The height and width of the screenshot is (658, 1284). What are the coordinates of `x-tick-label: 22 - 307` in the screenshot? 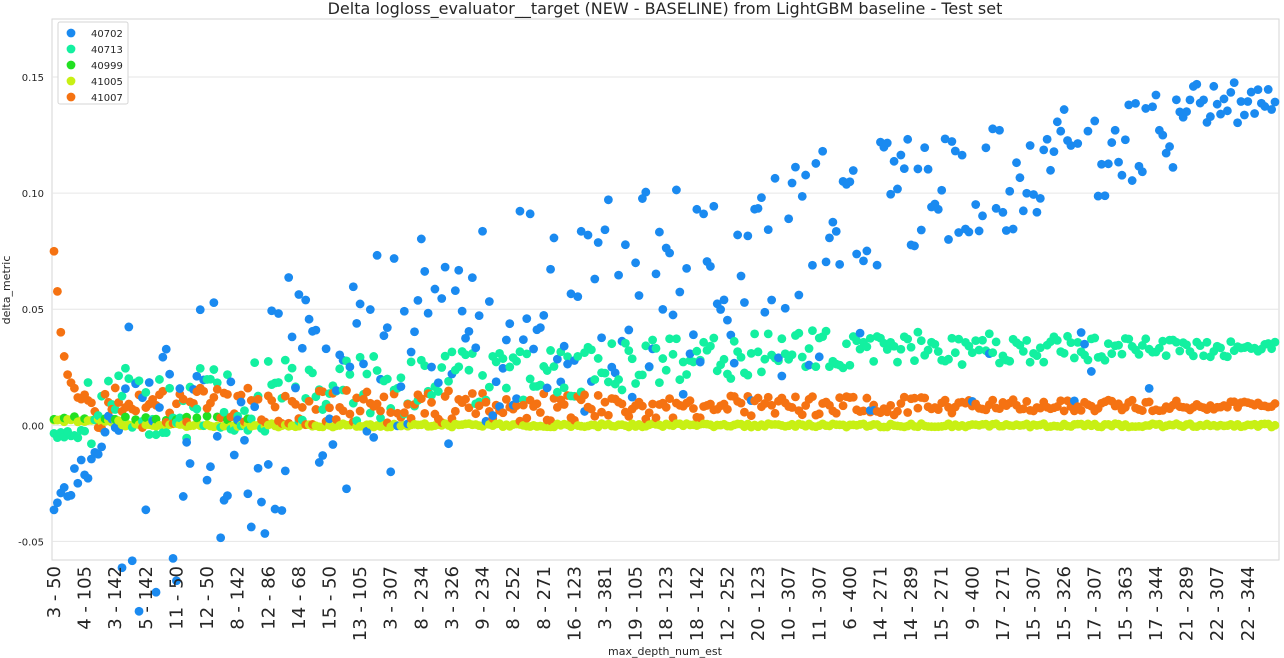 It's located at (1217, 603).